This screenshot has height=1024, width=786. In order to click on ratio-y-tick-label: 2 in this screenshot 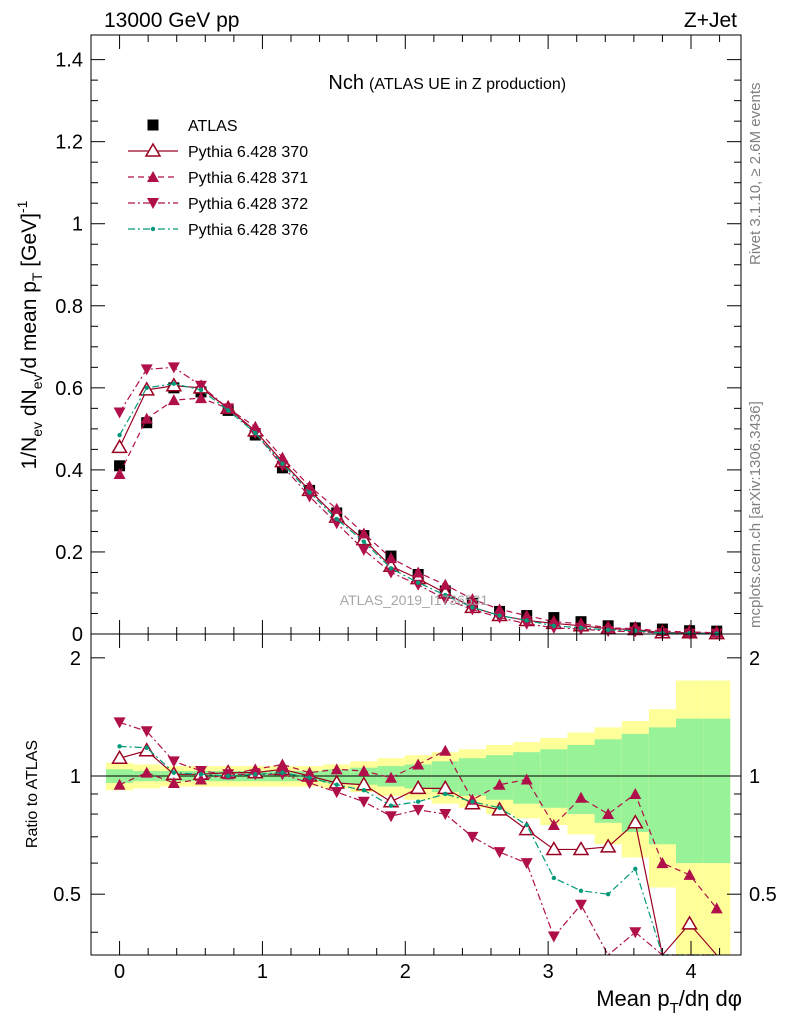, I will do `click(754, 659)`.